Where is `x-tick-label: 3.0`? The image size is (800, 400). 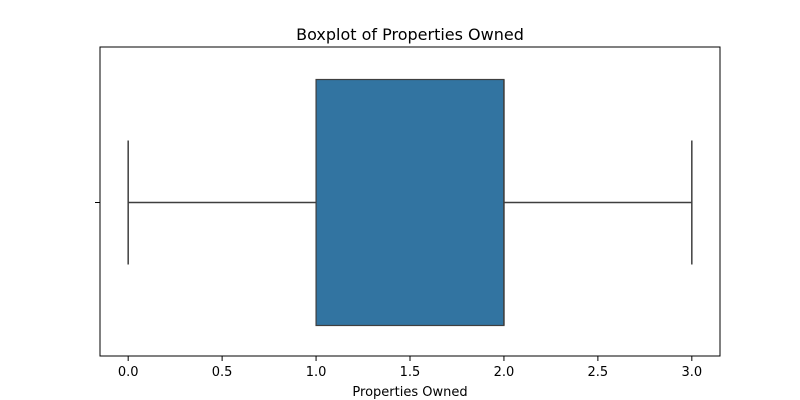 x-tick-label: 3.0 is located at coordinates (691, 372).